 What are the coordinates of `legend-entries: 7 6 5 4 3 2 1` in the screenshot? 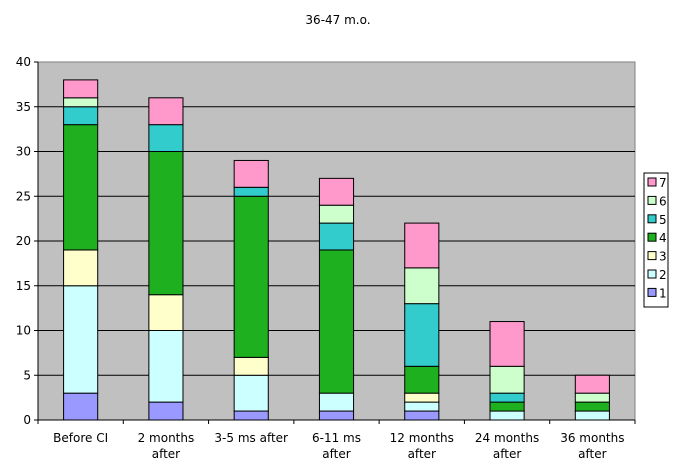 It's located at (657, 238).